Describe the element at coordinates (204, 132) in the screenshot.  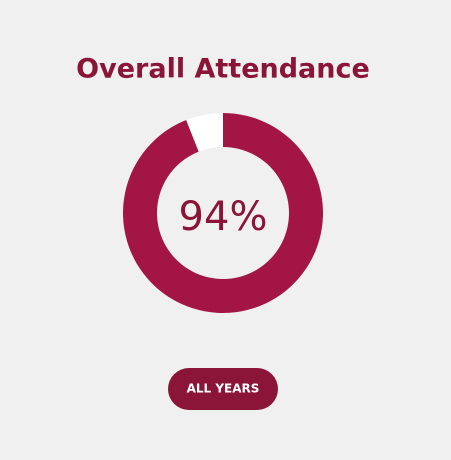
I see `donut-segment` at that location.